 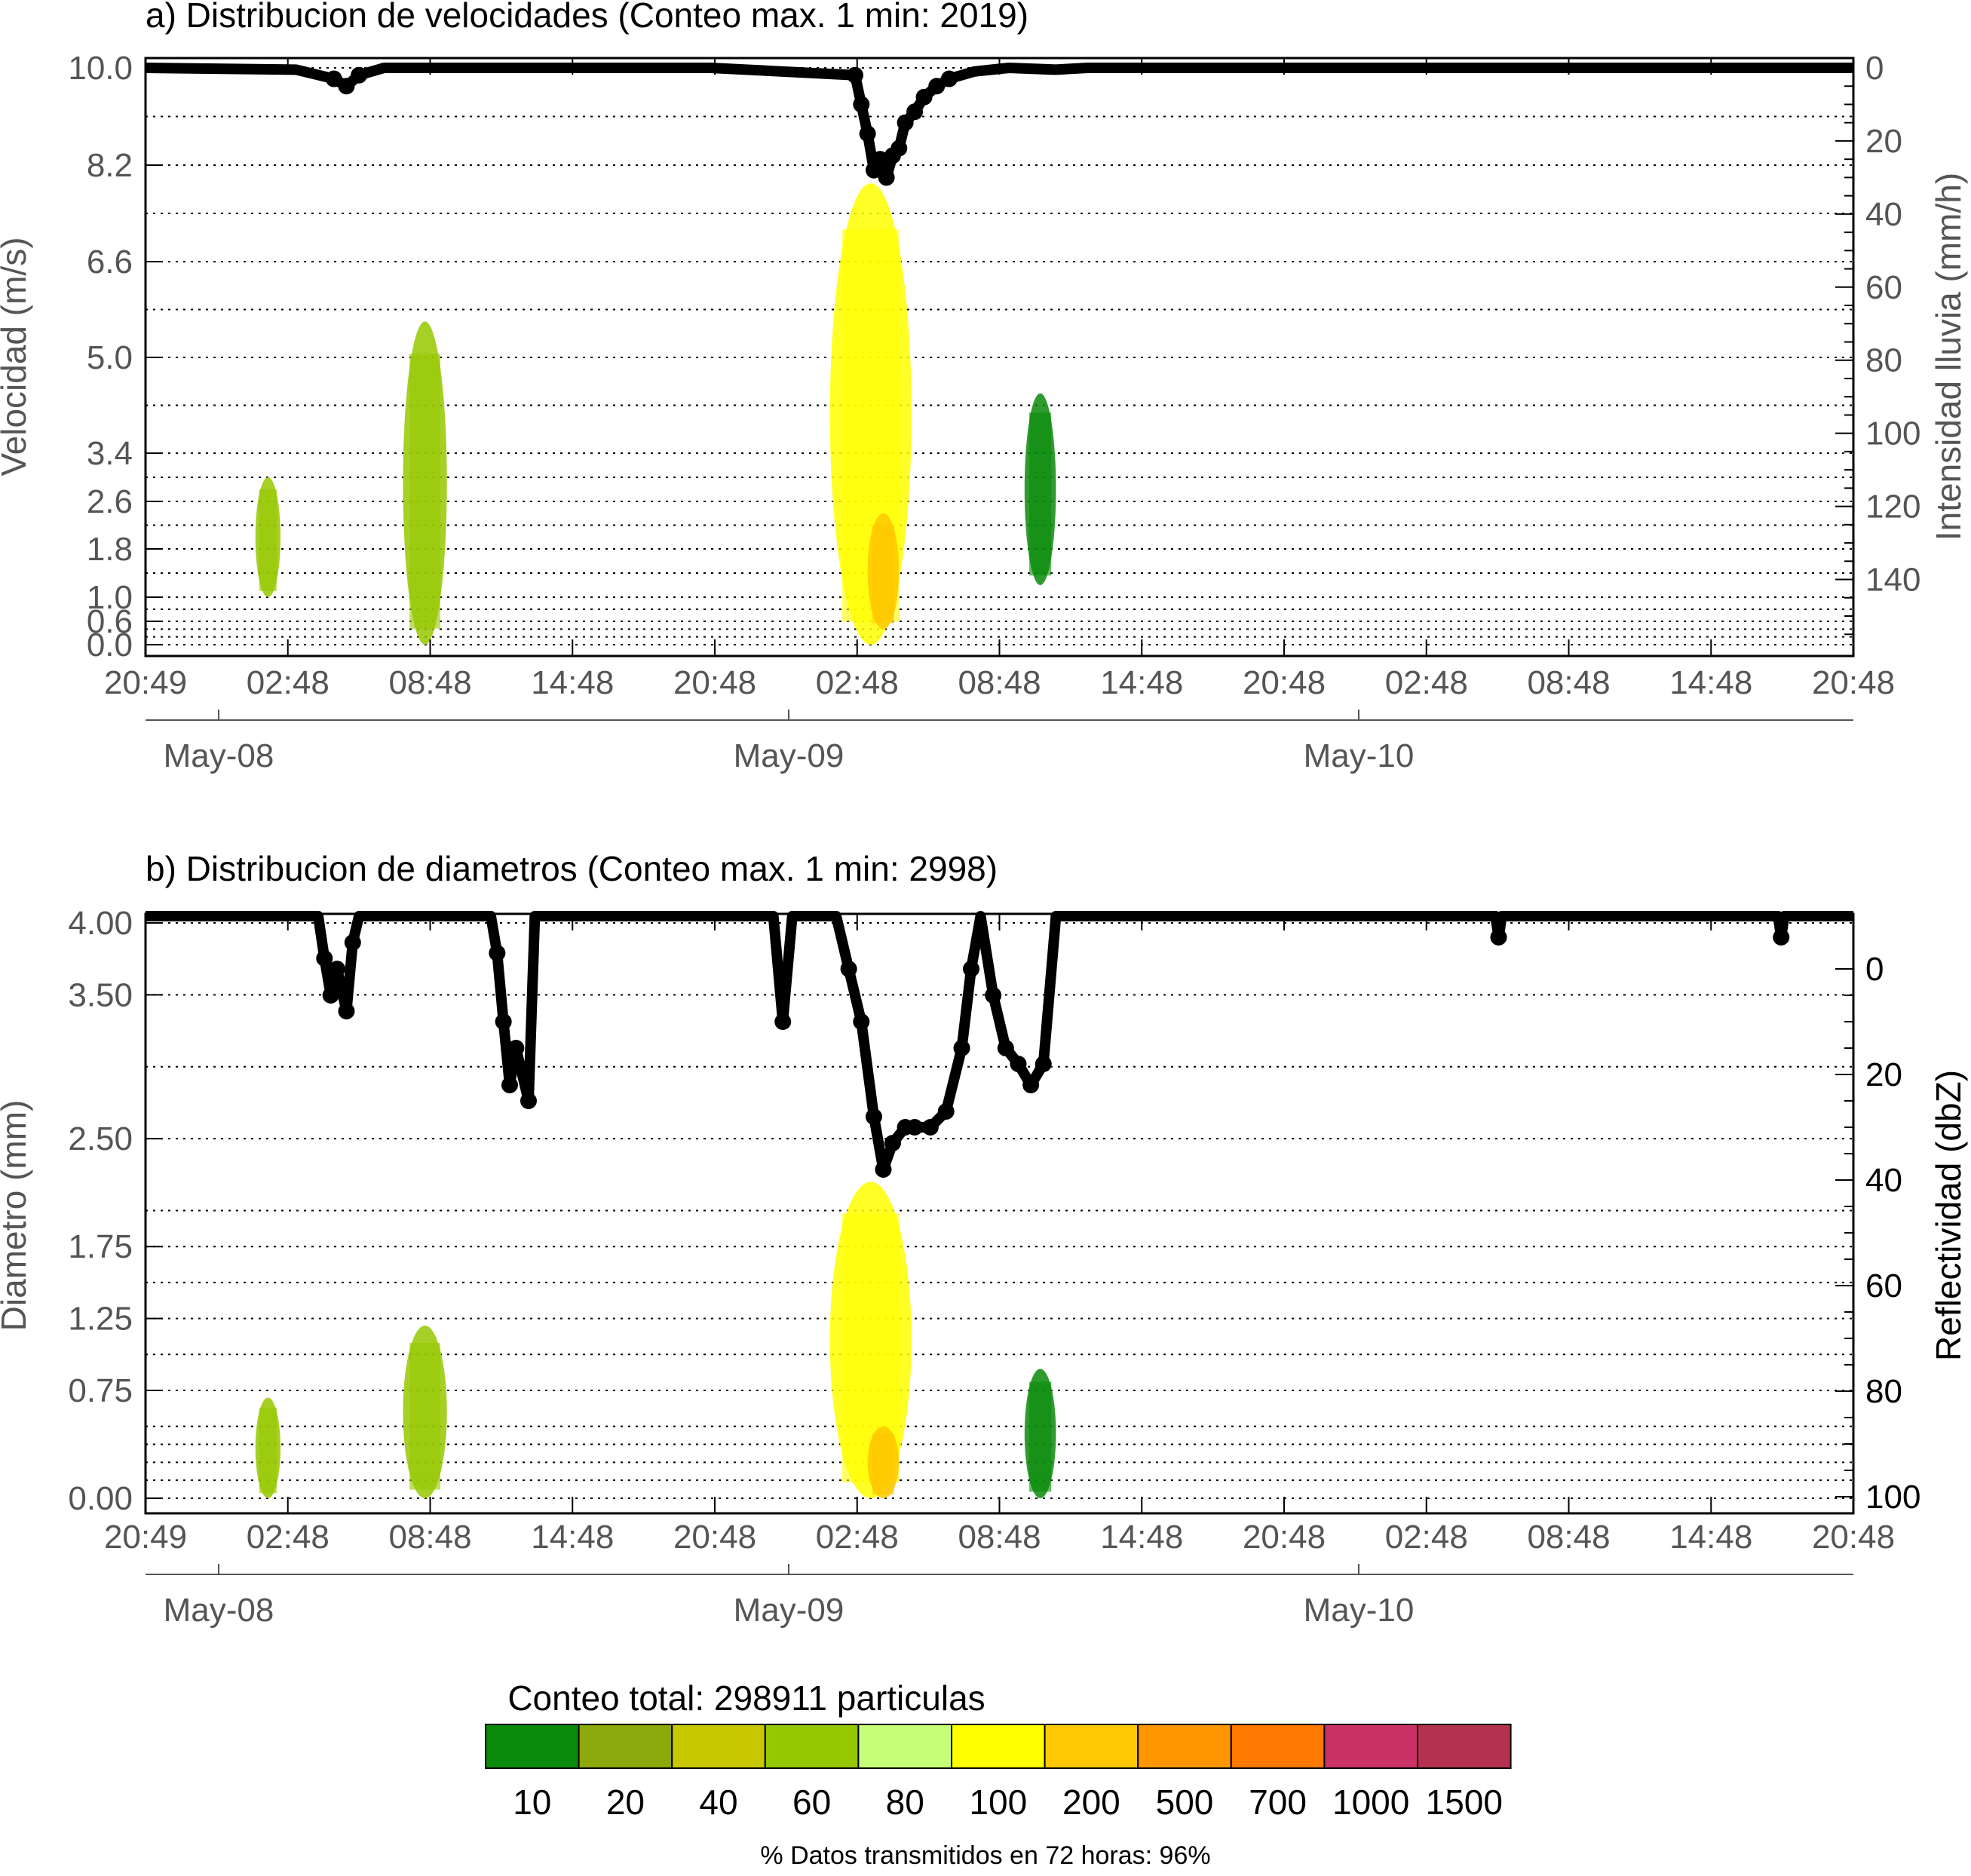 What do you see at coordinates (999, 1596) in the screenshot?
I see `diameter-date-axis: May-08 May-09 May-10` at bounding box center [999, 1596].